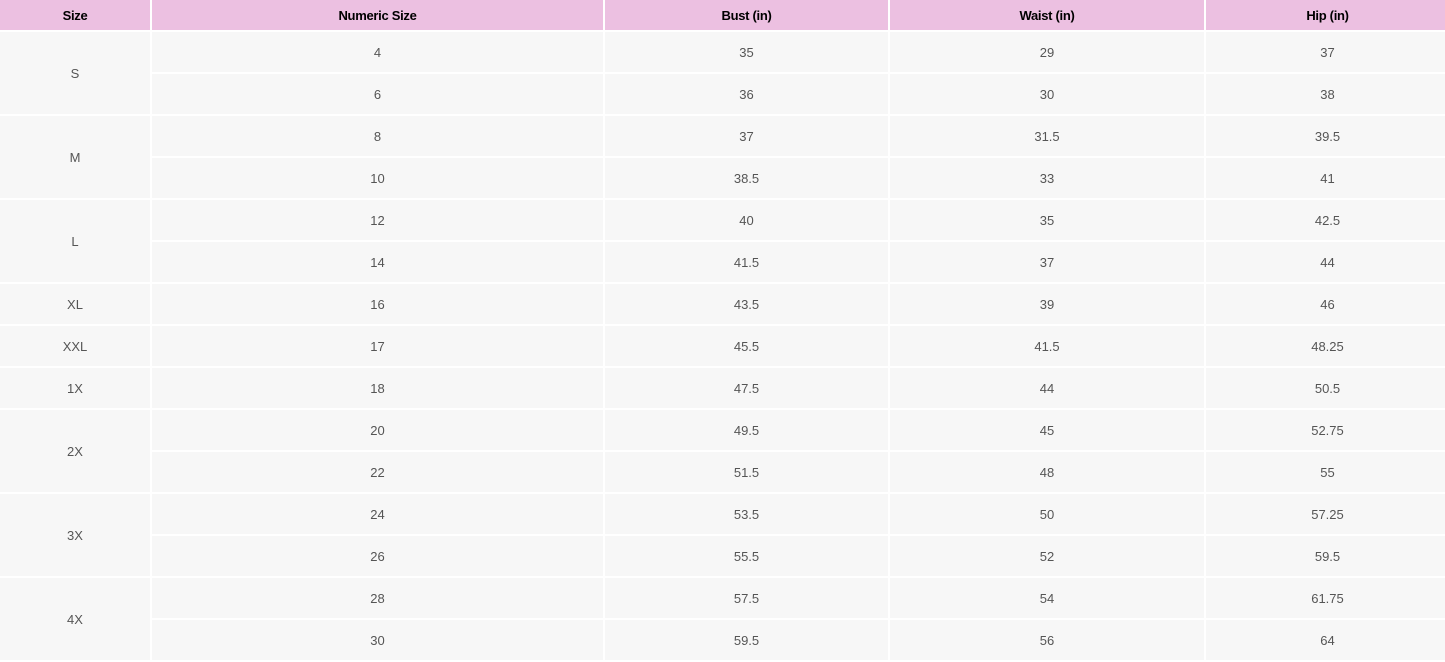  I want to click on waist-cell: 39, so click(1047, 304).